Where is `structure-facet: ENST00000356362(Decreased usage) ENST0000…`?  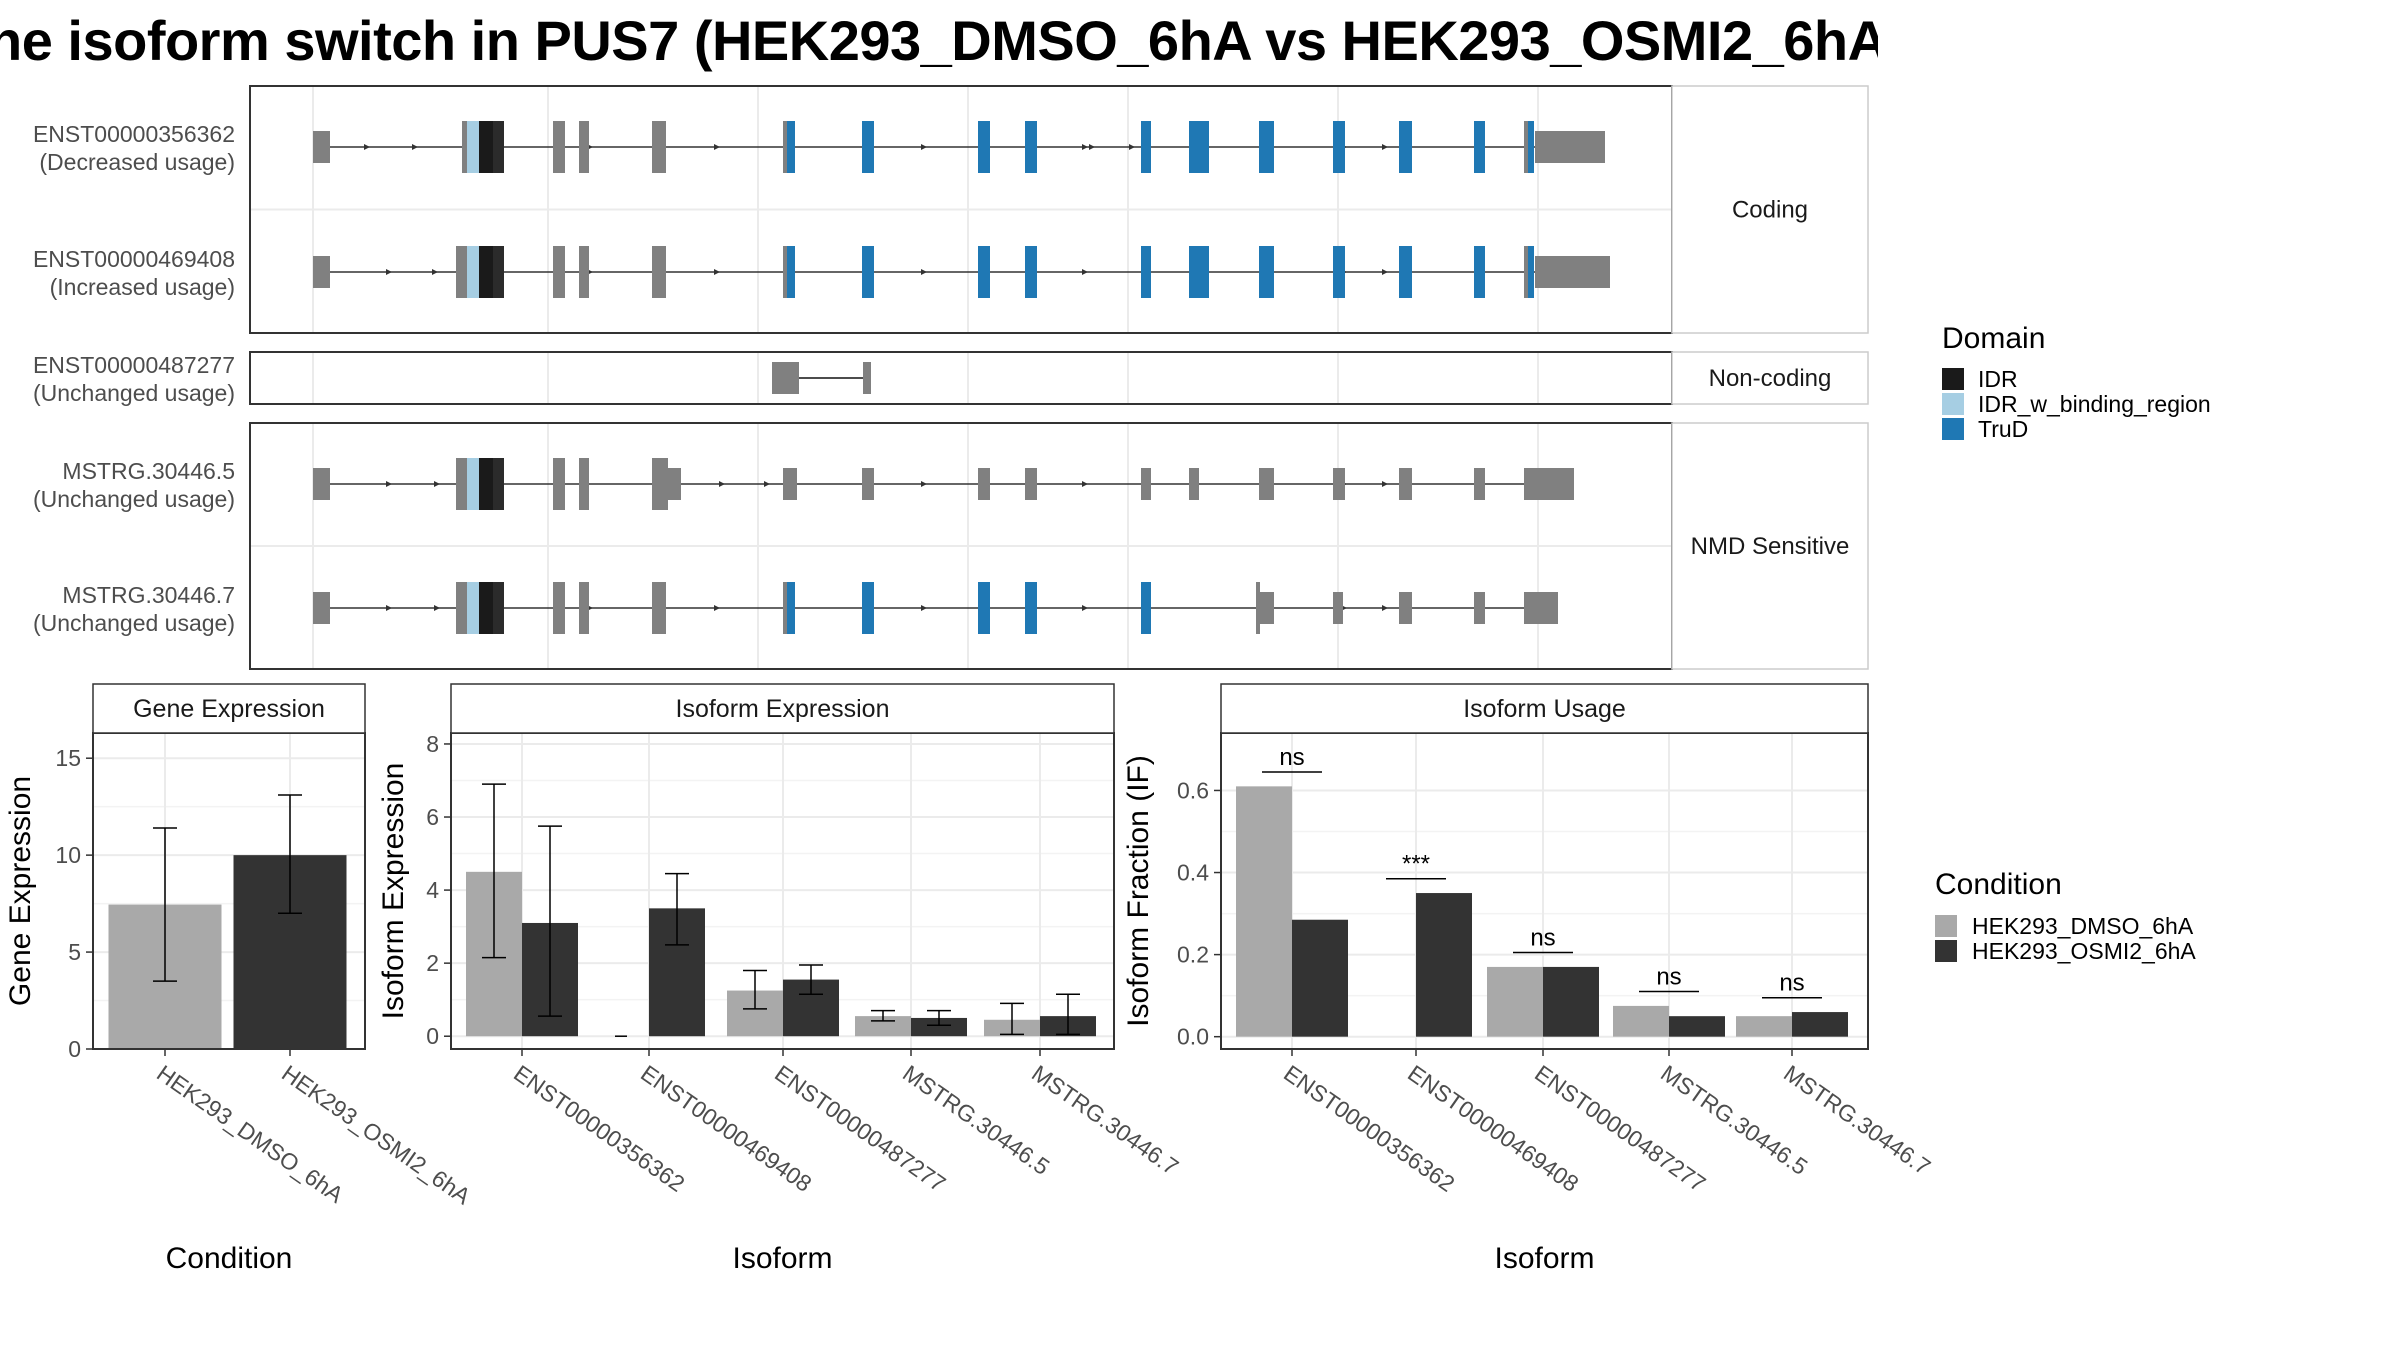 structure-facet: ENST00000356362(Decreased usage) ENST0000… is located at coordinates (951, 209).